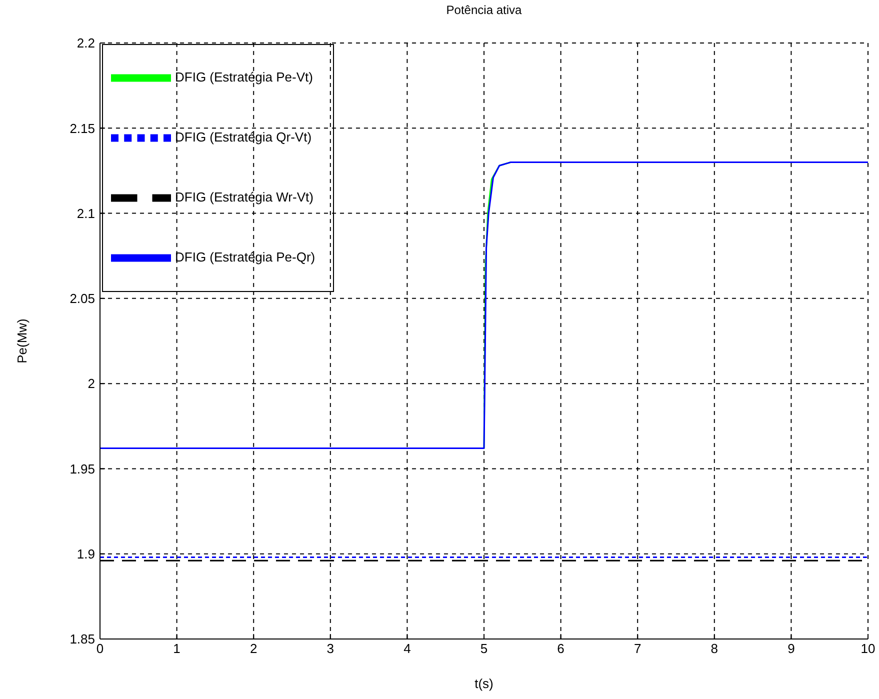 This screenshot has height=699, width=879. I want to click on legend-label: DFIG (Estratégia Qr-Vt), so click(243, 136).